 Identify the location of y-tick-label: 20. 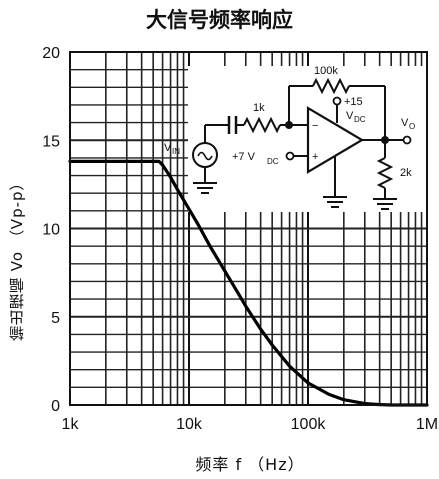
(51, 53).